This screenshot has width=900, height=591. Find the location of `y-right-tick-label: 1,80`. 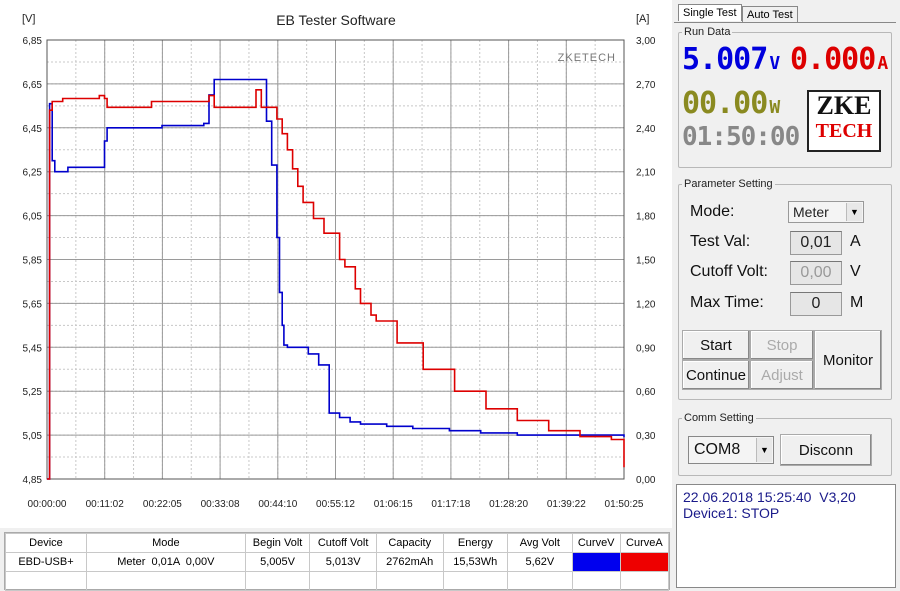

y-right-tick-label: 1,80 is located at coordinates (646, 217).